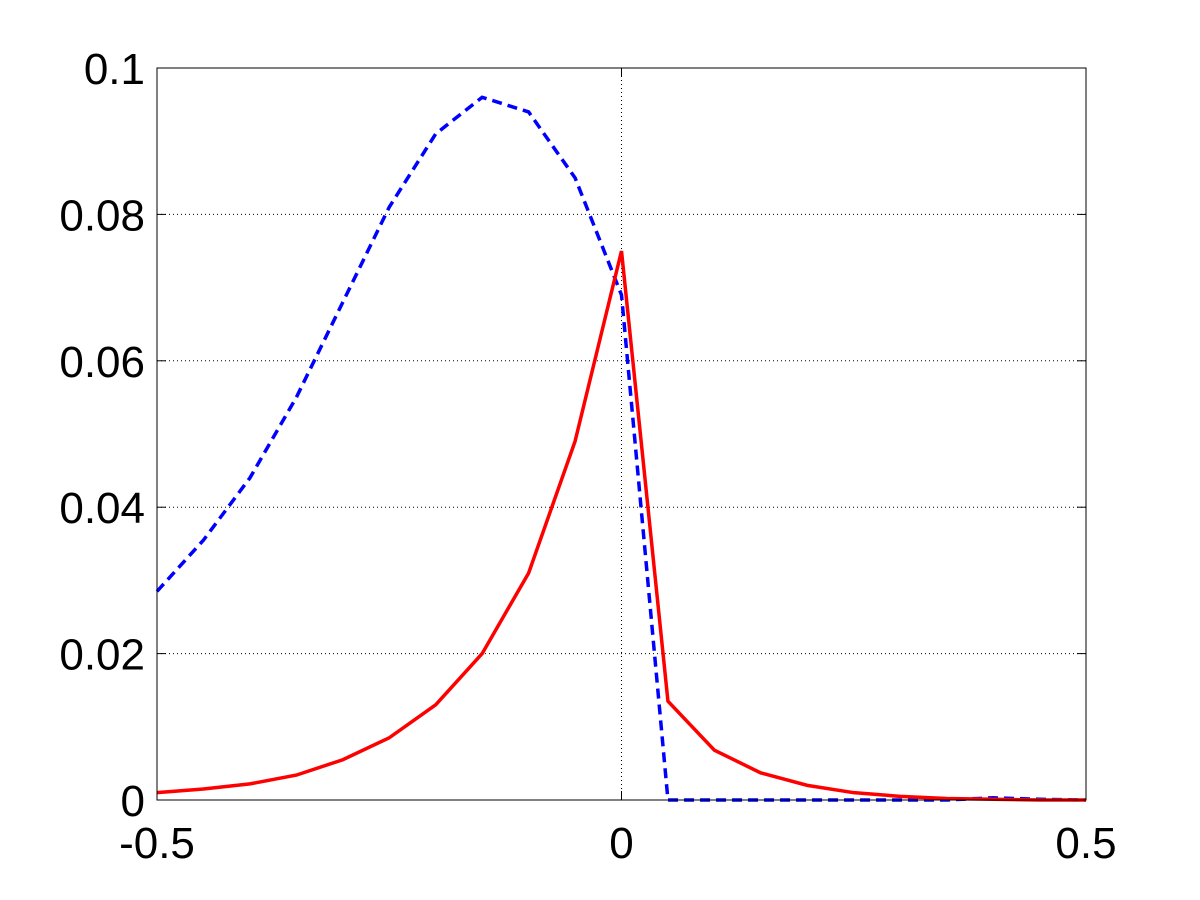  I want to click on x-tick-label: -0.5, so click(157, 843).